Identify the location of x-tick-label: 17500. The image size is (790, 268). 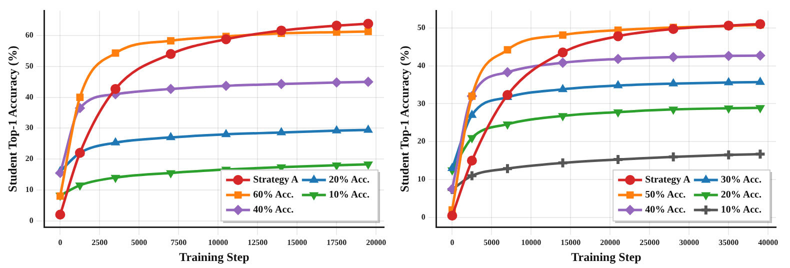
(336, 242).